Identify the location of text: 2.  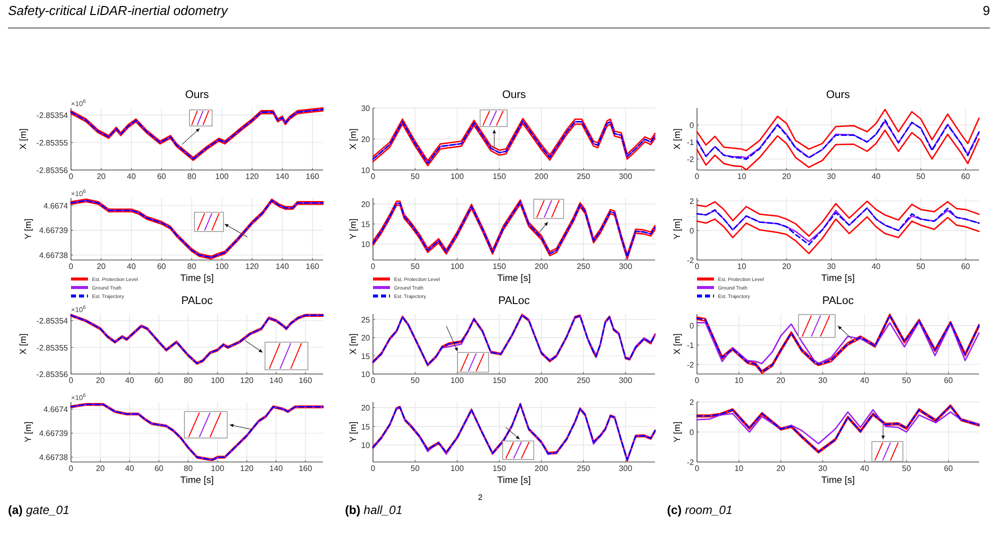
(480, 497).